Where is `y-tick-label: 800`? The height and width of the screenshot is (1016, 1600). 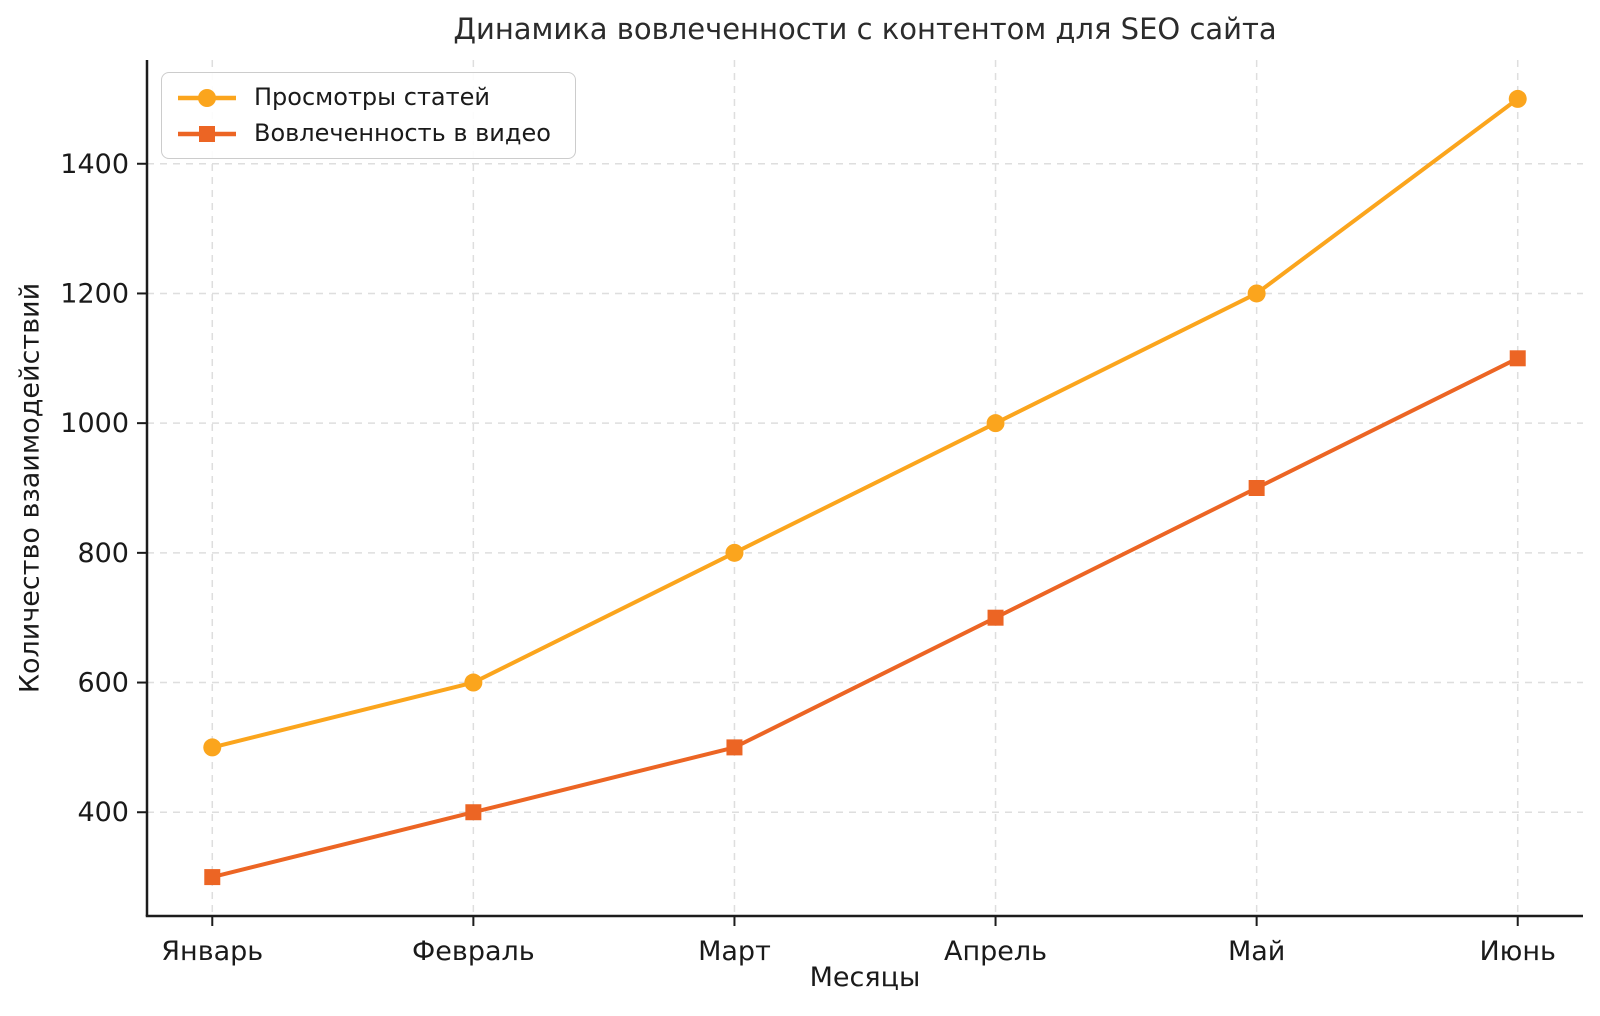 y-tick-label: 800 is located at coordinates (103, 553).